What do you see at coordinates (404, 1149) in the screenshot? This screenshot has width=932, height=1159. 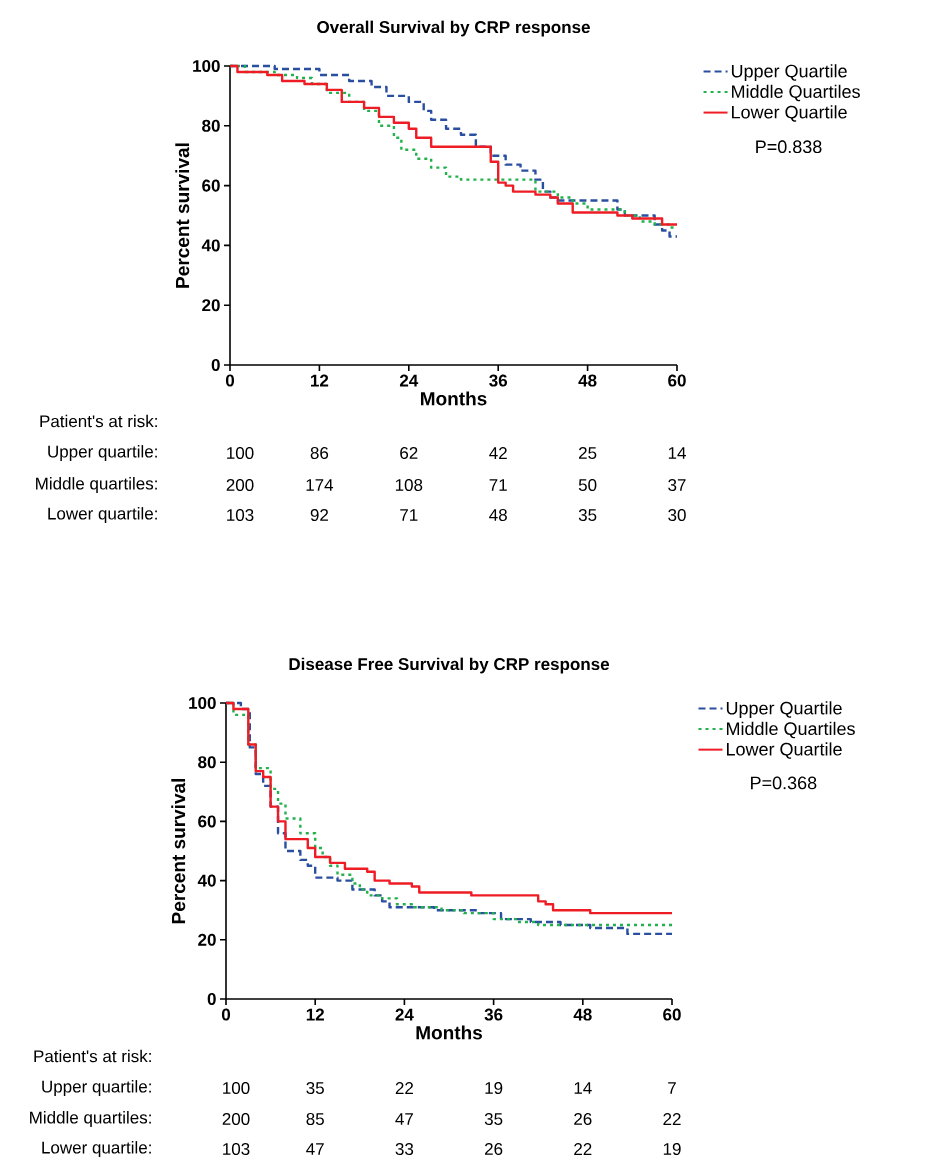 I see `text: 33` at bounding box center [404, 1149].